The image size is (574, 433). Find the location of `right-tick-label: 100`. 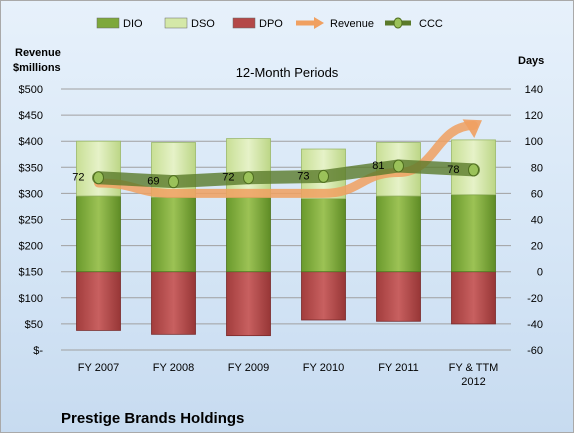

right-tick-label: 100 is located at coordinates (534, 142).